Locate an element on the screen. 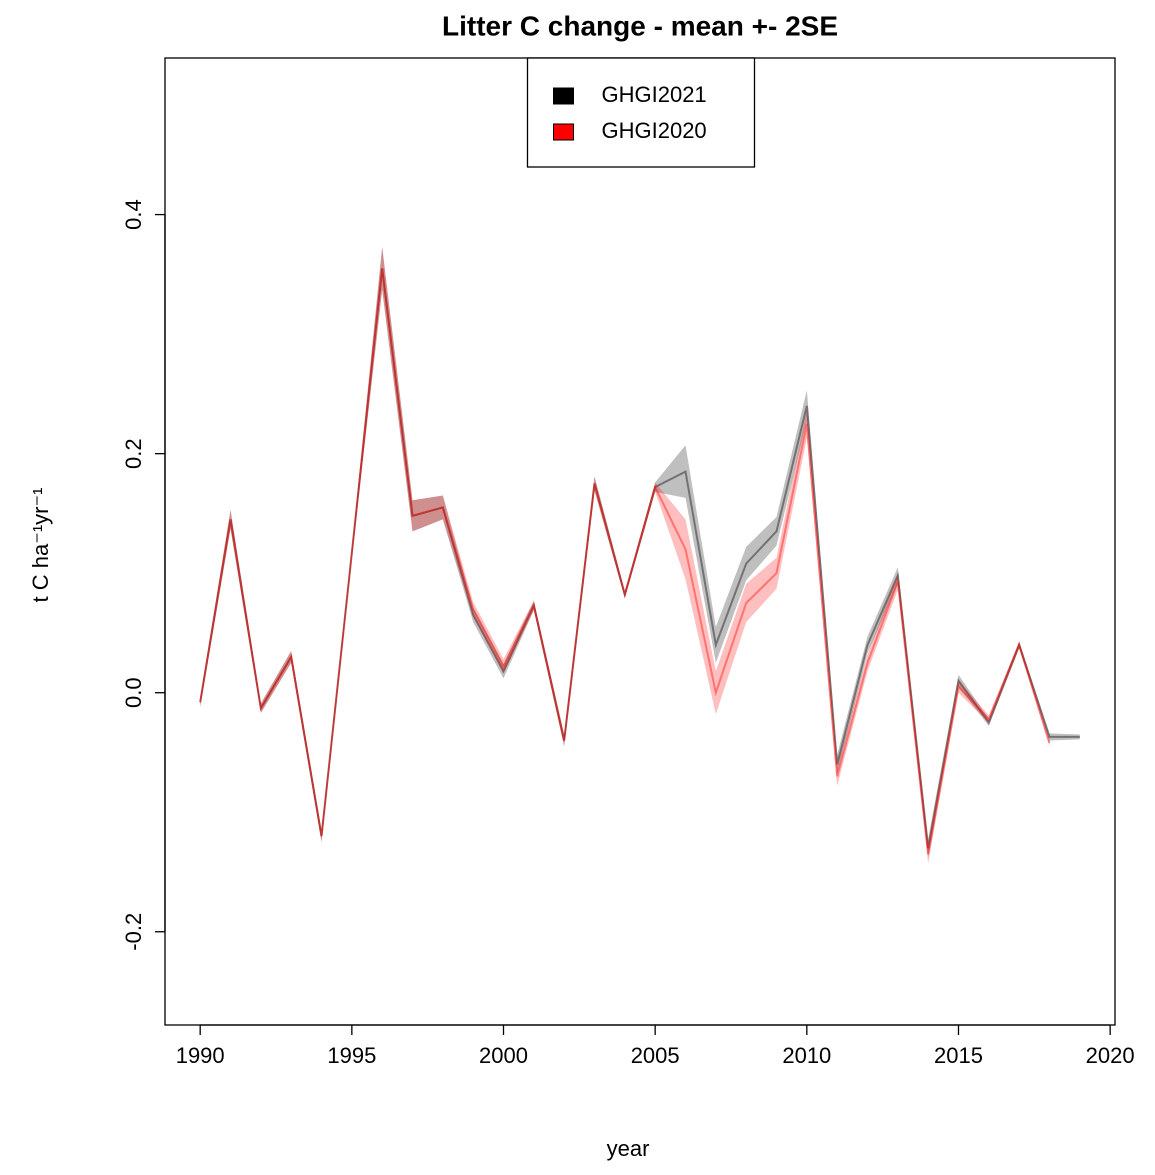 Image resolution: width=1155 pixels, height=1175 pixels. legend-box is located at coordinates (641, 112).